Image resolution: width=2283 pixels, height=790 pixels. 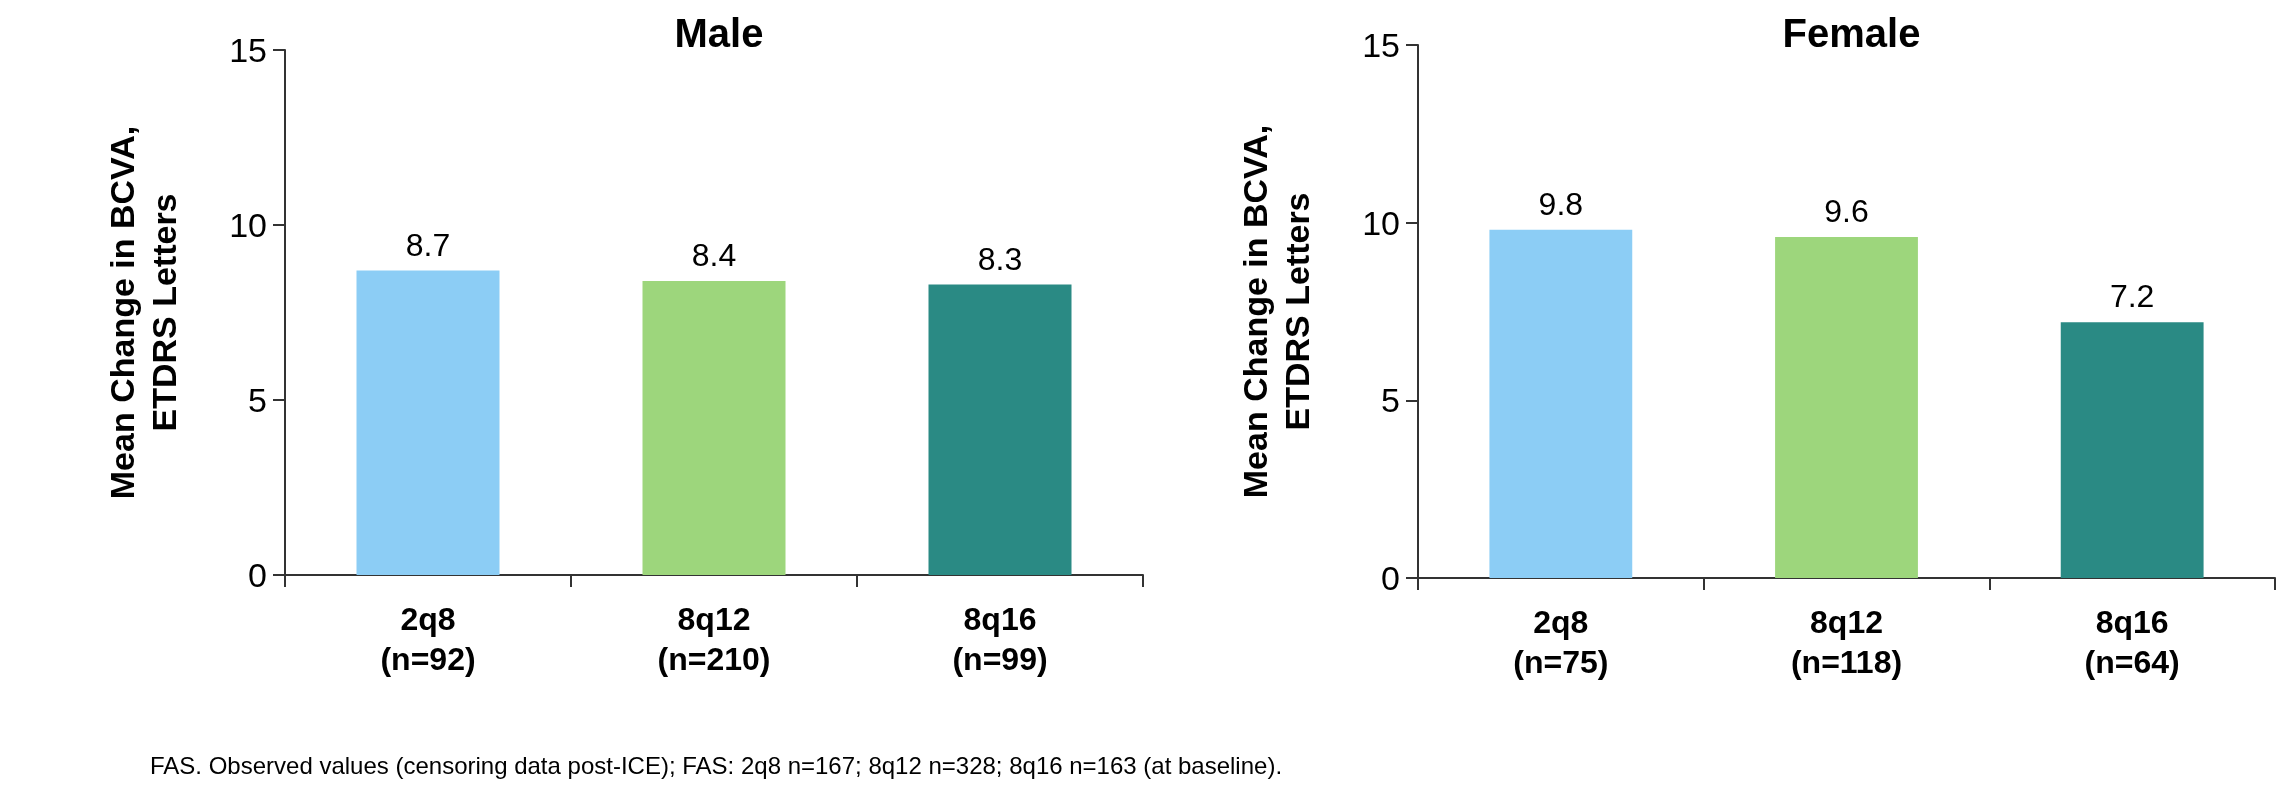 I want to click on data-label: 9.6, so click(x=1846, y=210).